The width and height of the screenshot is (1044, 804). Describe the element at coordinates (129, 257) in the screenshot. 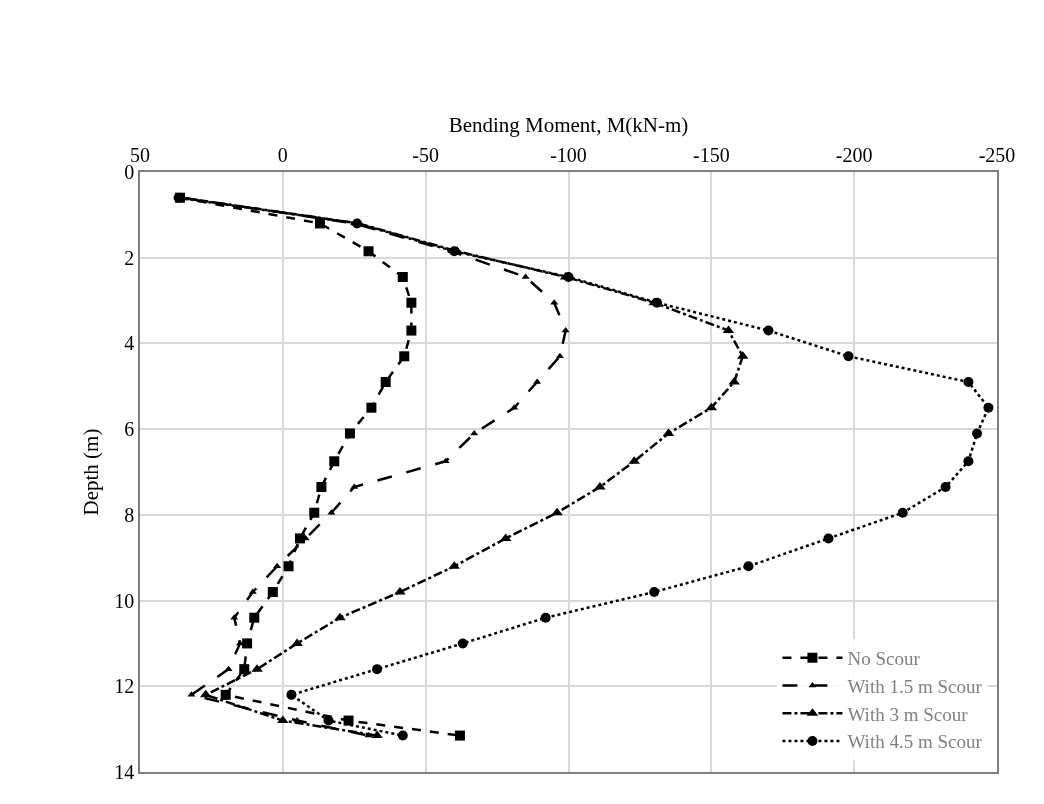

I see `y-tick-label: 2` at that location.